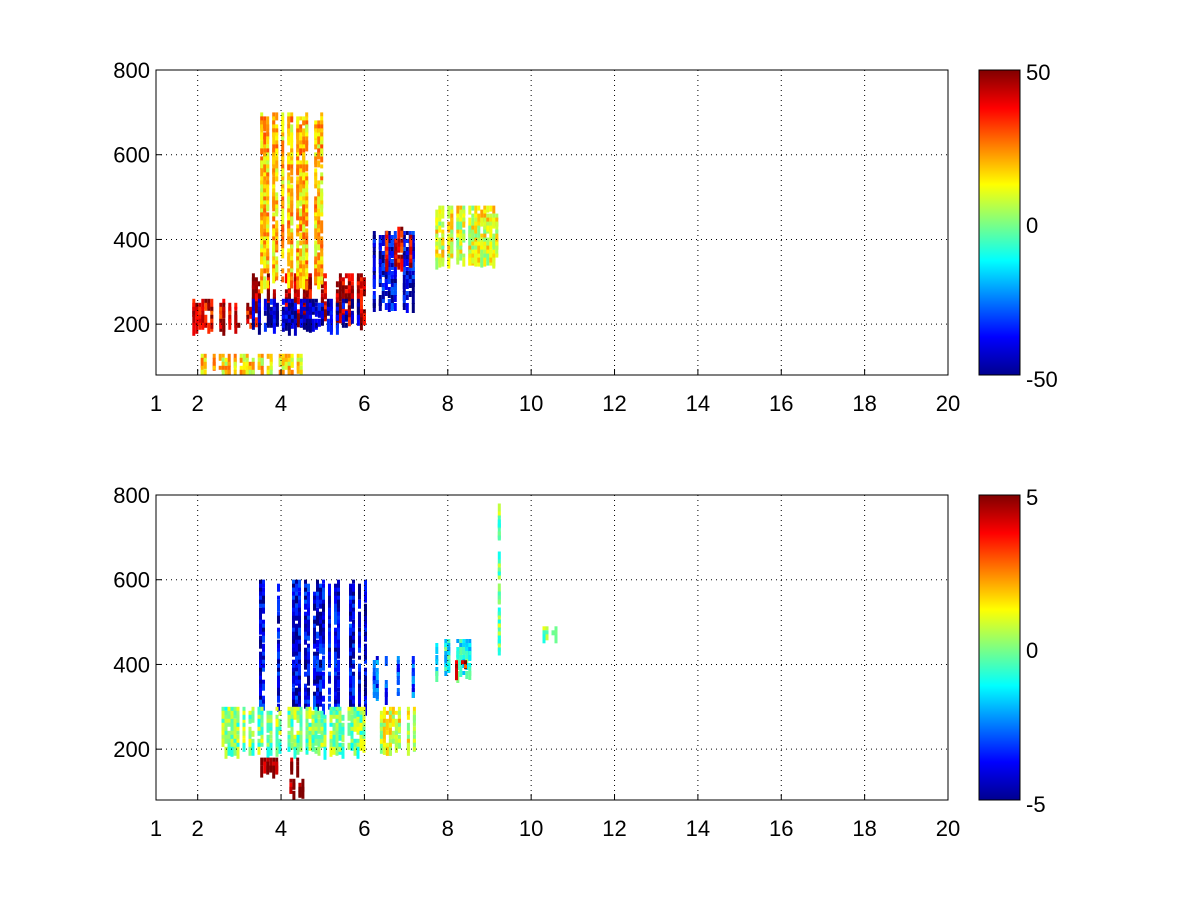  What do you see at coordinates (864, 828) in the screenshot?
I see `x-tick-label: 18` at bounding box center [864, 828].